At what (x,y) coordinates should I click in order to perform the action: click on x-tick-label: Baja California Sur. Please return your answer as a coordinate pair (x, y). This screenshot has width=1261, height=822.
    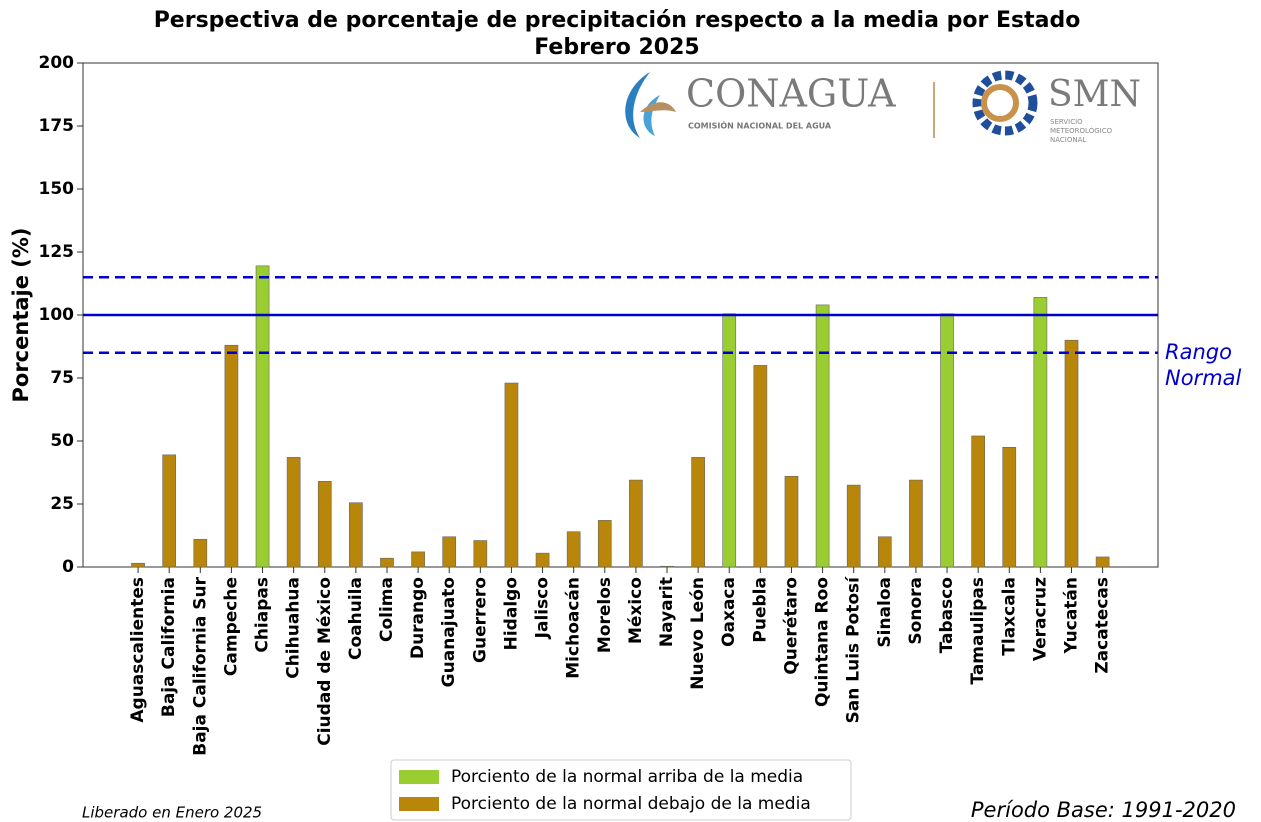
    Looking at the image, I should click on (200, 665).